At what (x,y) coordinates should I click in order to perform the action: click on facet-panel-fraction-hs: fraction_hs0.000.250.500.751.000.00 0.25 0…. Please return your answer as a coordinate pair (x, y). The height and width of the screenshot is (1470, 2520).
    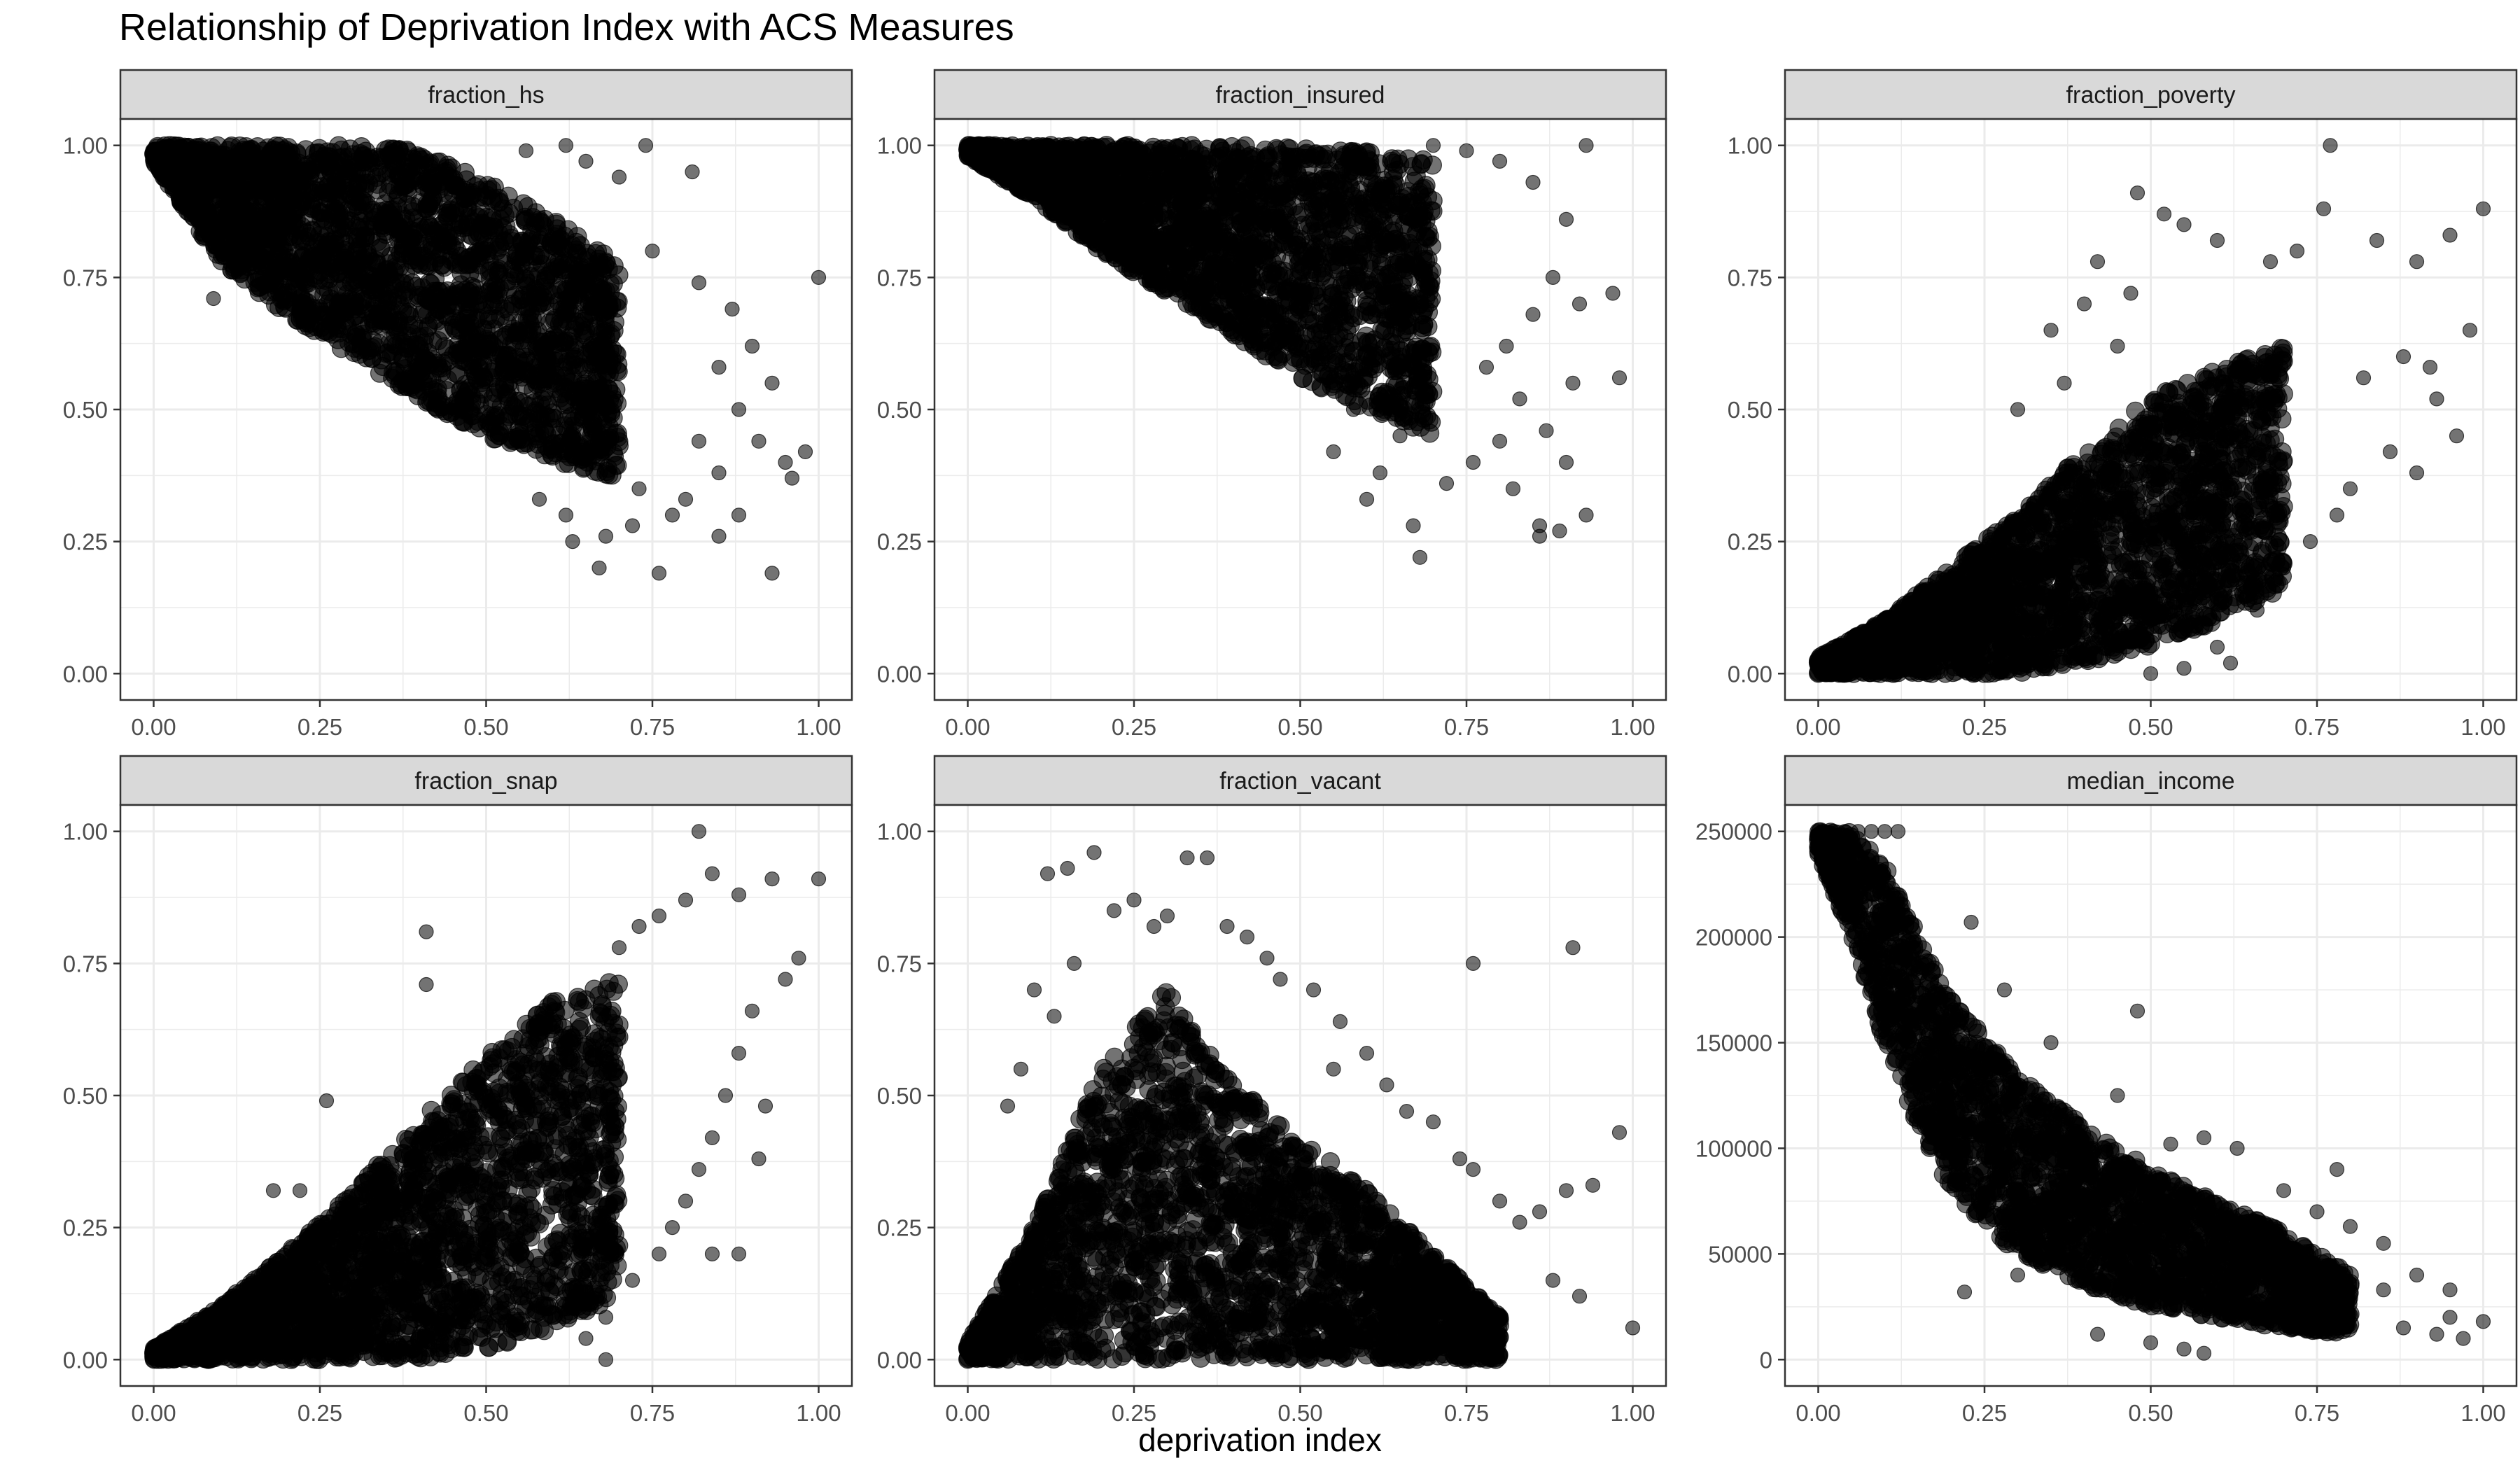
    Looking at the image, I should click on (458, 404).